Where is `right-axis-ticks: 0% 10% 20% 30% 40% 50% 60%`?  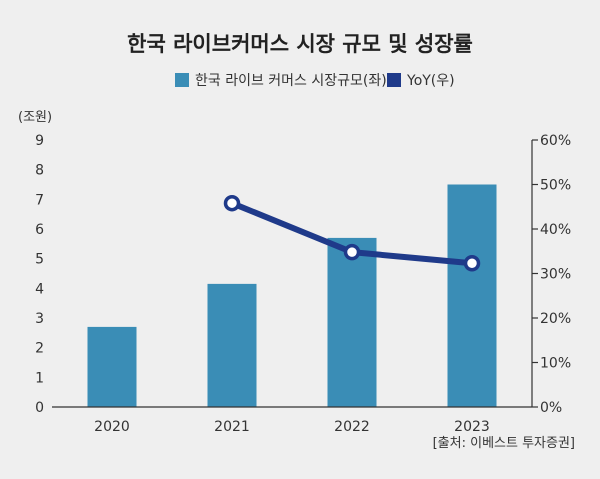
right-axis-ticks: 0% 10% 20% 30% 40% 50% 60% is located at coordinates (551, 274).